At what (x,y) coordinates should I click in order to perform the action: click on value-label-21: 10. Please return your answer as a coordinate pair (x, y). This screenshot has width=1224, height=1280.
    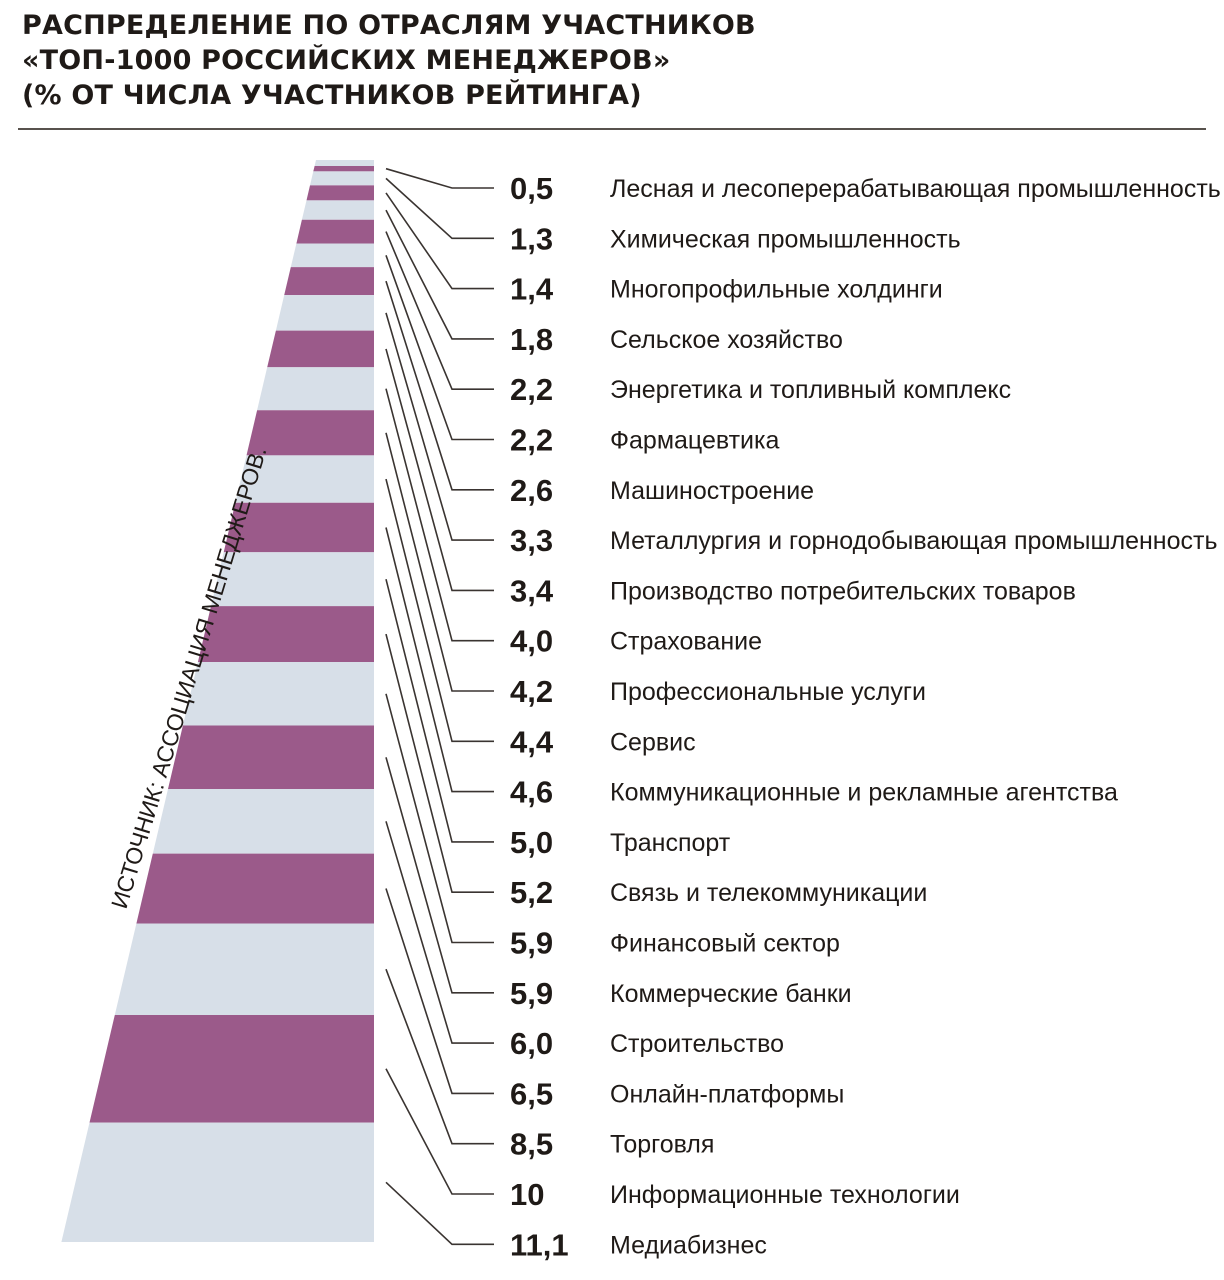
    Looking at the image, I should click on (527, 1194).